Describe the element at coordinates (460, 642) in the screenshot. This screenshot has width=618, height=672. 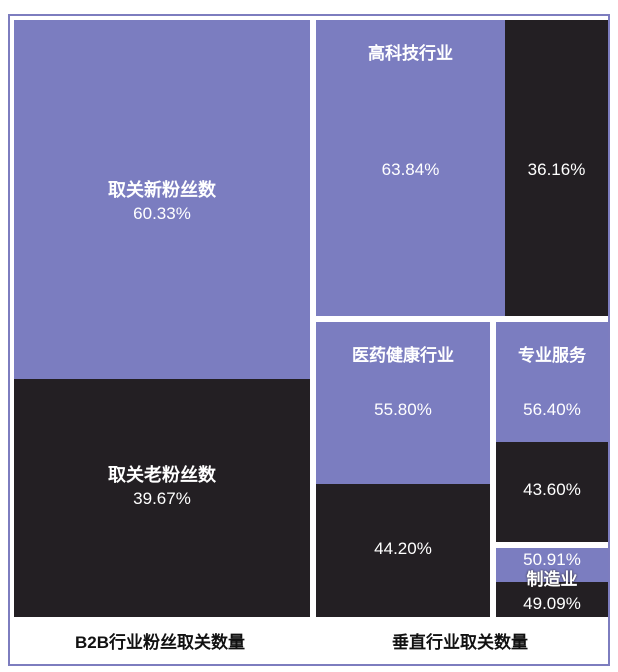
I see `vertical-chart-title: 垂直行业取关数量` at that location.